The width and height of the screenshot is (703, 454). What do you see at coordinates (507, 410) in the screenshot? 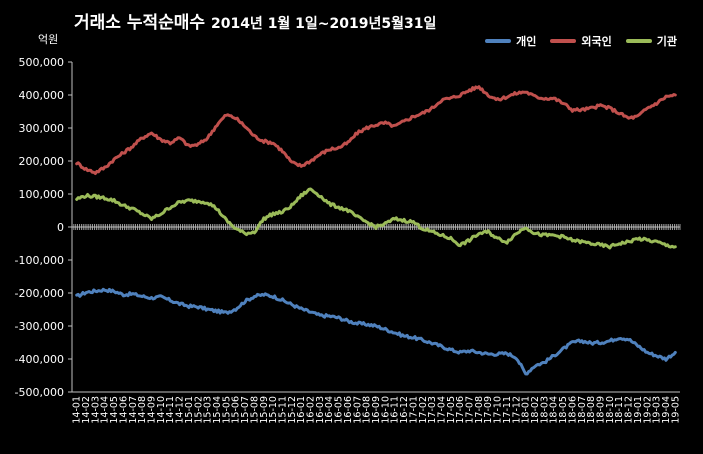
I see `x-tick-label: 17-11` at bounding box center [507, 410].